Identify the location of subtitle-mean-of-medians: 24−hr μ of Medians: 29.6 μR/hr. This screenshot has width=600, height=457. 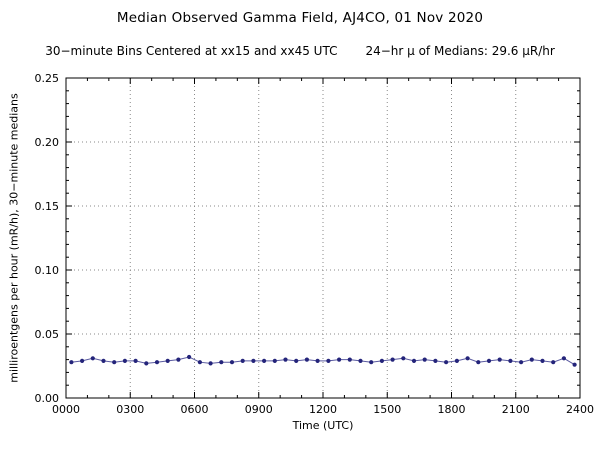
(460, 51).